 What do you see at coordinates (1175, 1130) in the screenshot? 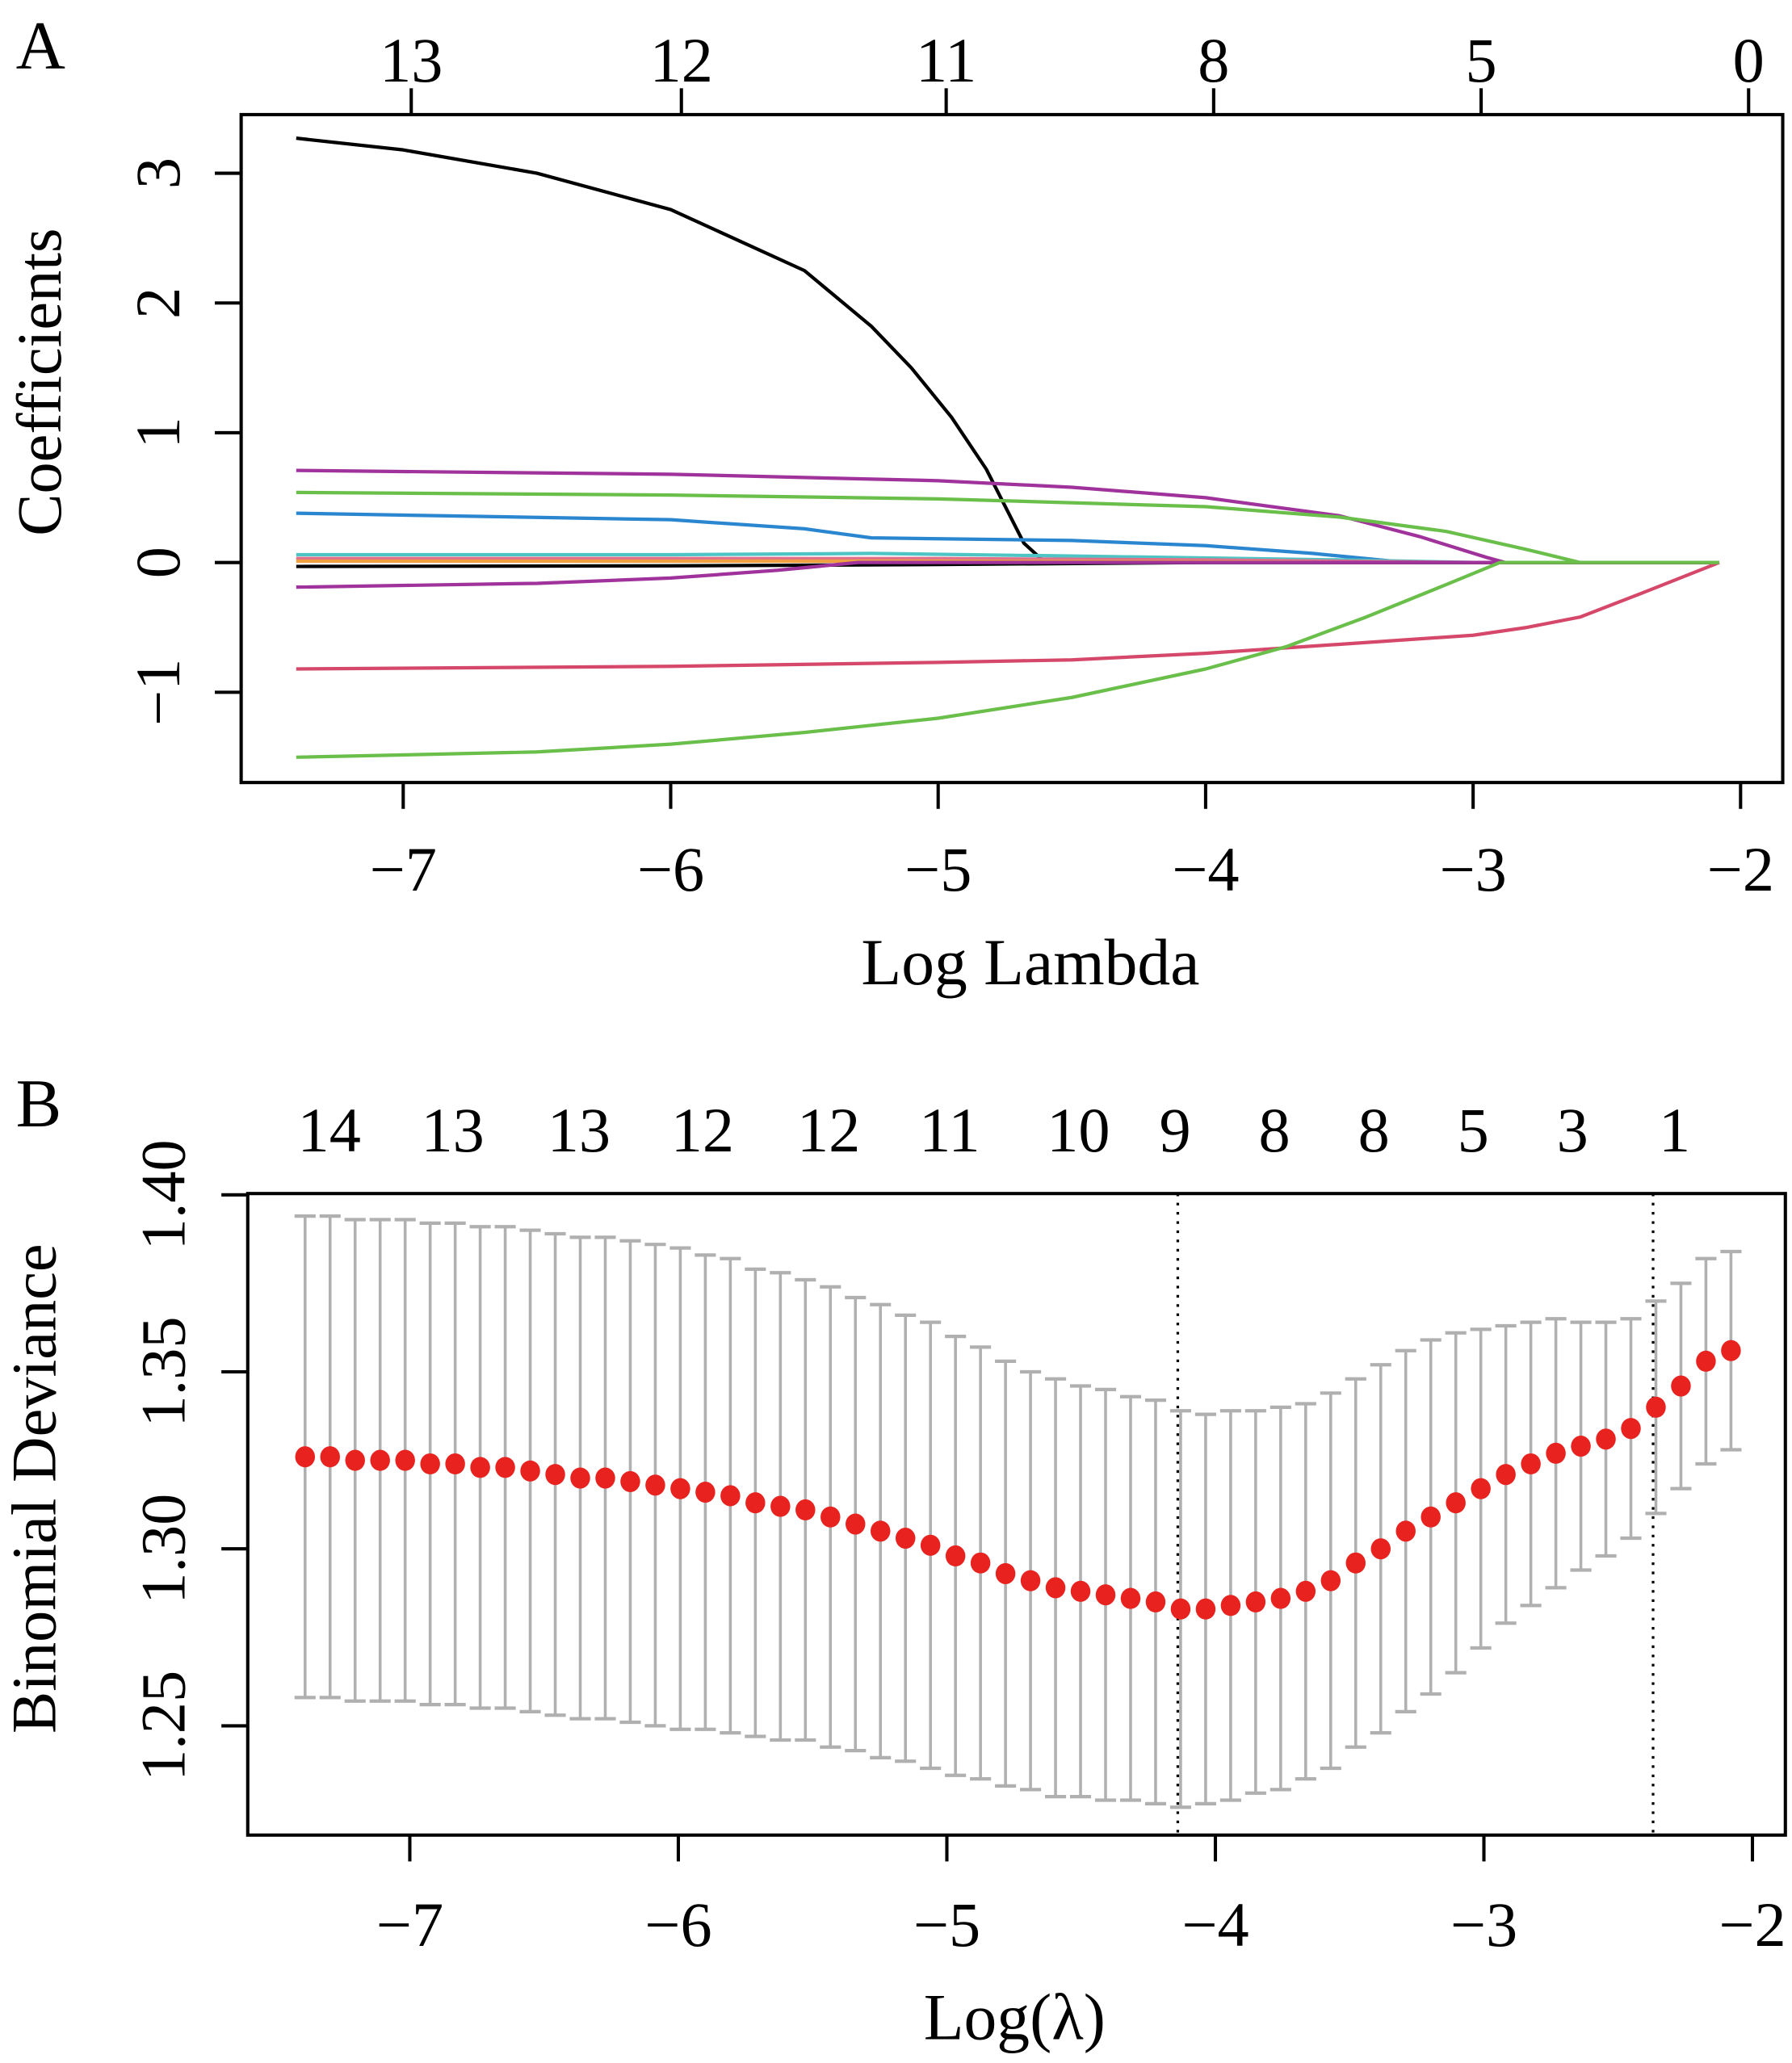
I see `top-axis-nonzero-count: 9` at bounding box center [1175, 1130].